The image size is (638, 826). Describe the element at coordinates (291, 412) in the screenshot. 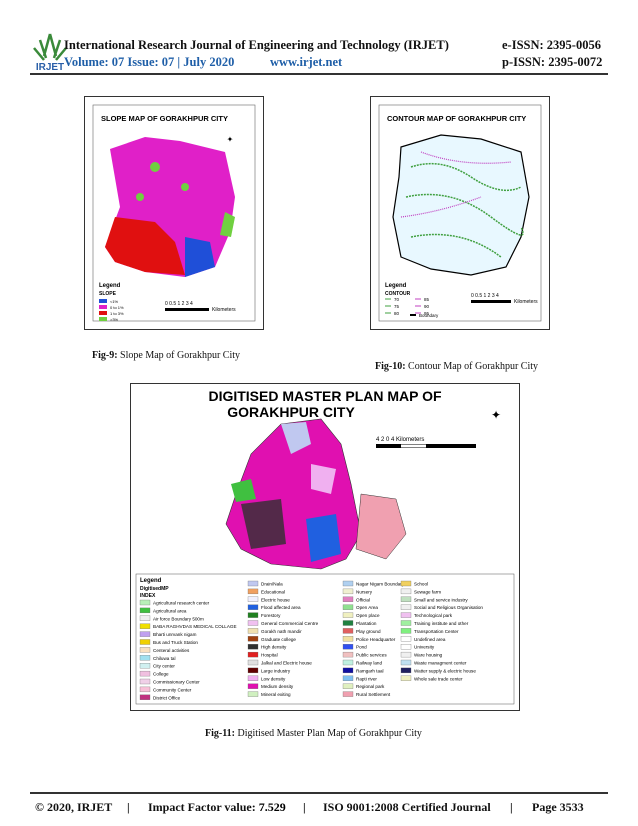

I see `map-title-2: GORAKHPUR CITY` at that location.